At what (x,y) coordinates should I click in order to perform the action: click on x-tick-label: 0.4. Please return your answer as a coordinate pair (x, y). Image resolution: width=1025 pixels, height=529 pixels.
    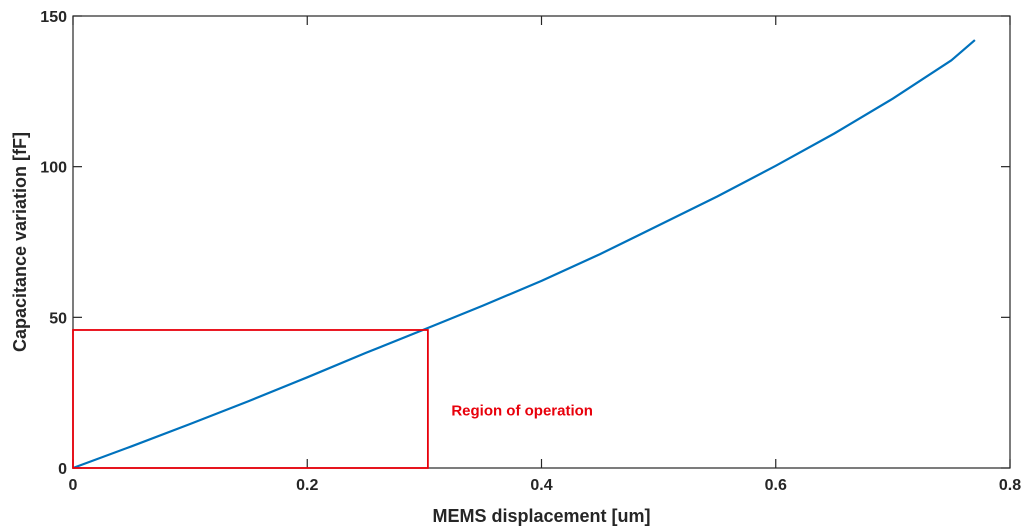
    Looking at the image, I should click on (541, 485).